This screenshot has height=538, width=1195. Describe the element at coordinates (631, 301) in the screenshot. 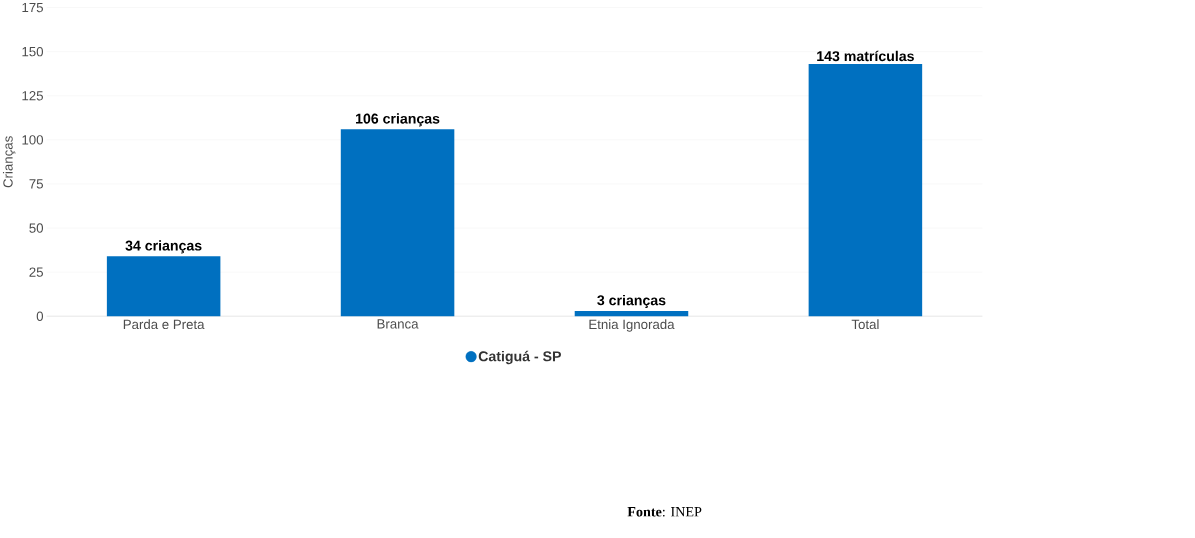

I see `data-label: 3 crianças` at that location.